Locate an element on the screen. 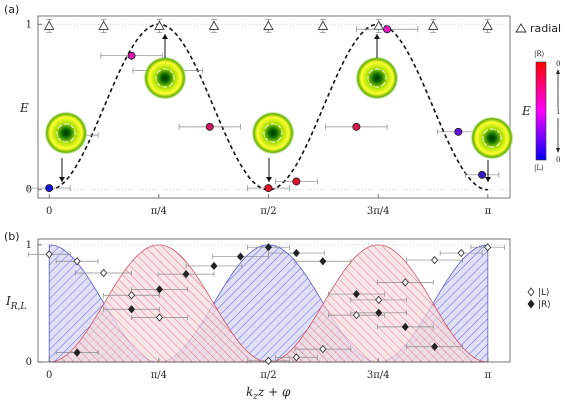 The width and height of the screenshot is (569, 401). colorbar-tick-bottom: 0 is located at coordinates (558, 160).